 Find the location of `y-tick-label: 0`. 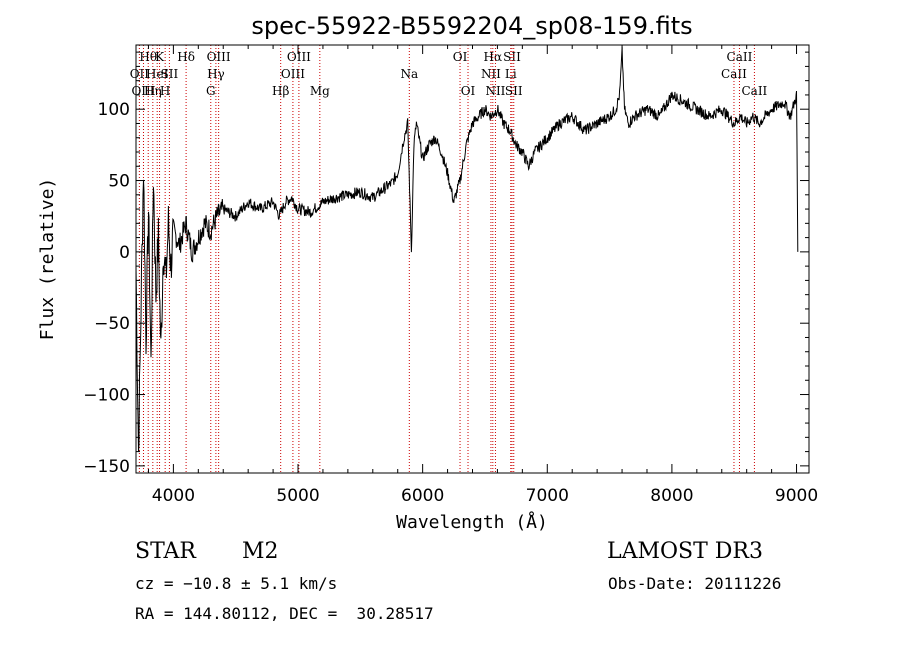

y-tick-label: 0 is located at coordinates (124, 253).